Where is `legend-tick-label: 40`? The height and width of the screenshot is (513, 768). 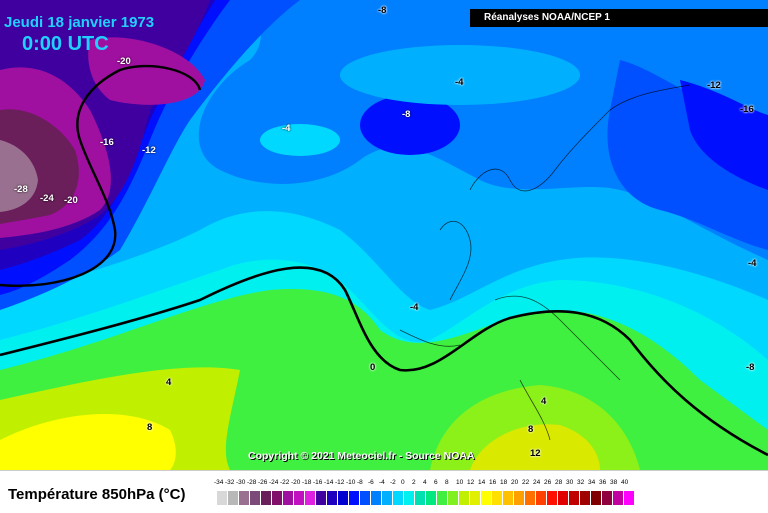
legend-tick-label: 40 is located at coordinates (625, 482).